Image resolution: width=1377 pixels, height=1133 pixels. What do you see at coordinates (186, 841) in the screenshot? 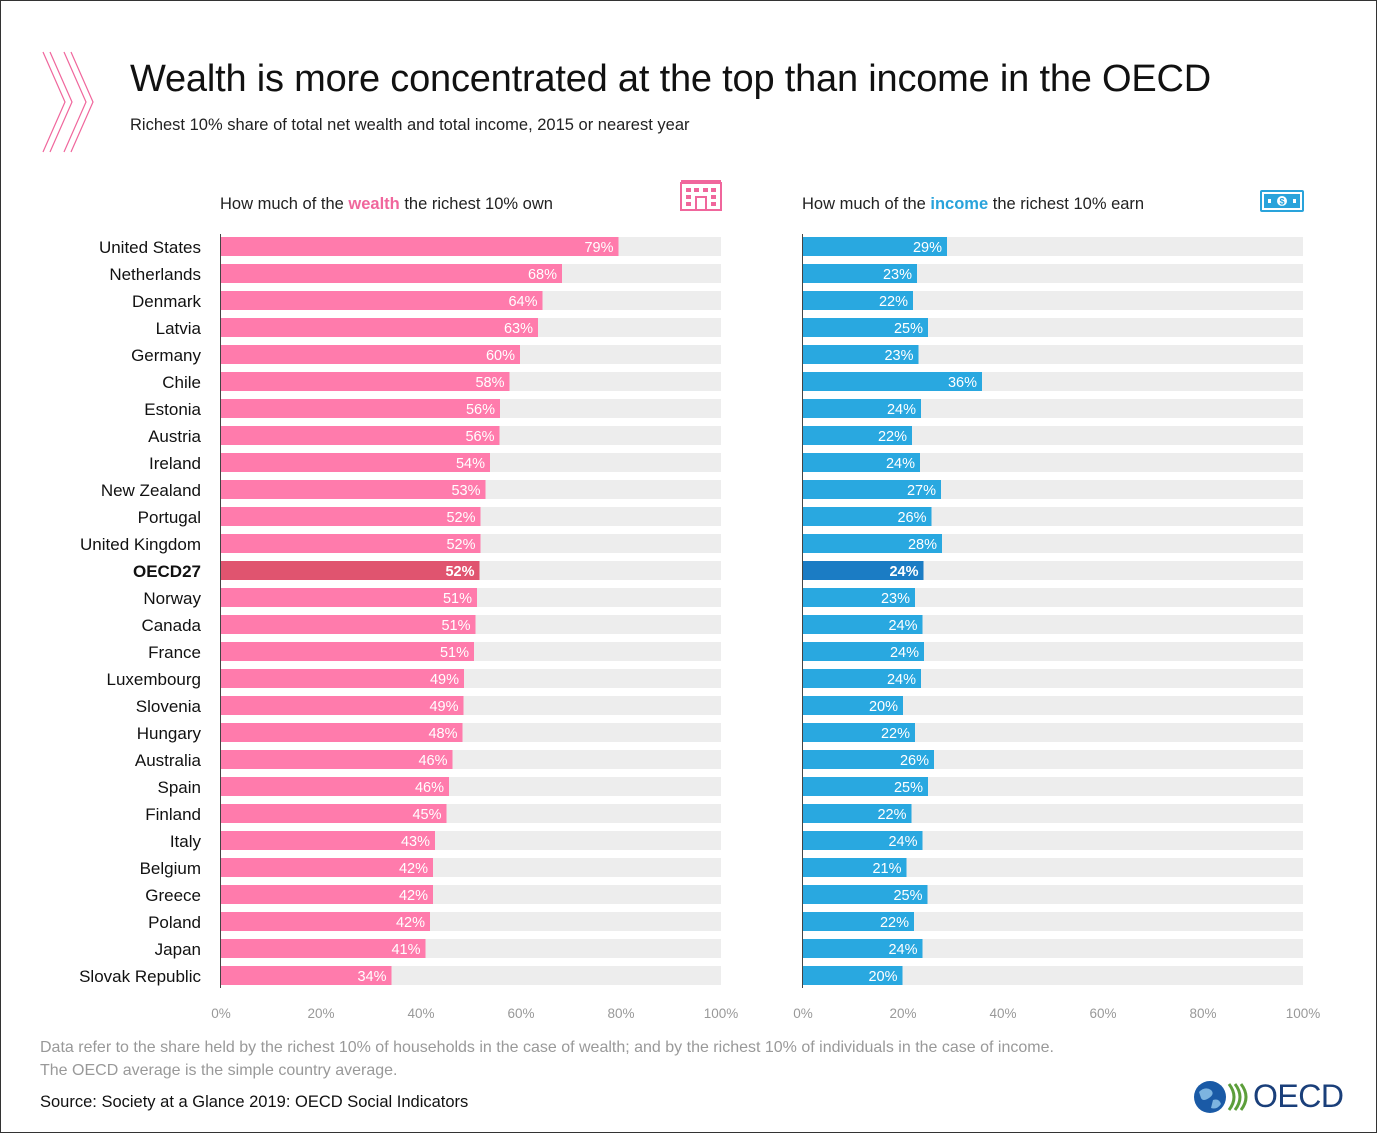
I see `country-label: Italy` at bounding box center [186, 841].